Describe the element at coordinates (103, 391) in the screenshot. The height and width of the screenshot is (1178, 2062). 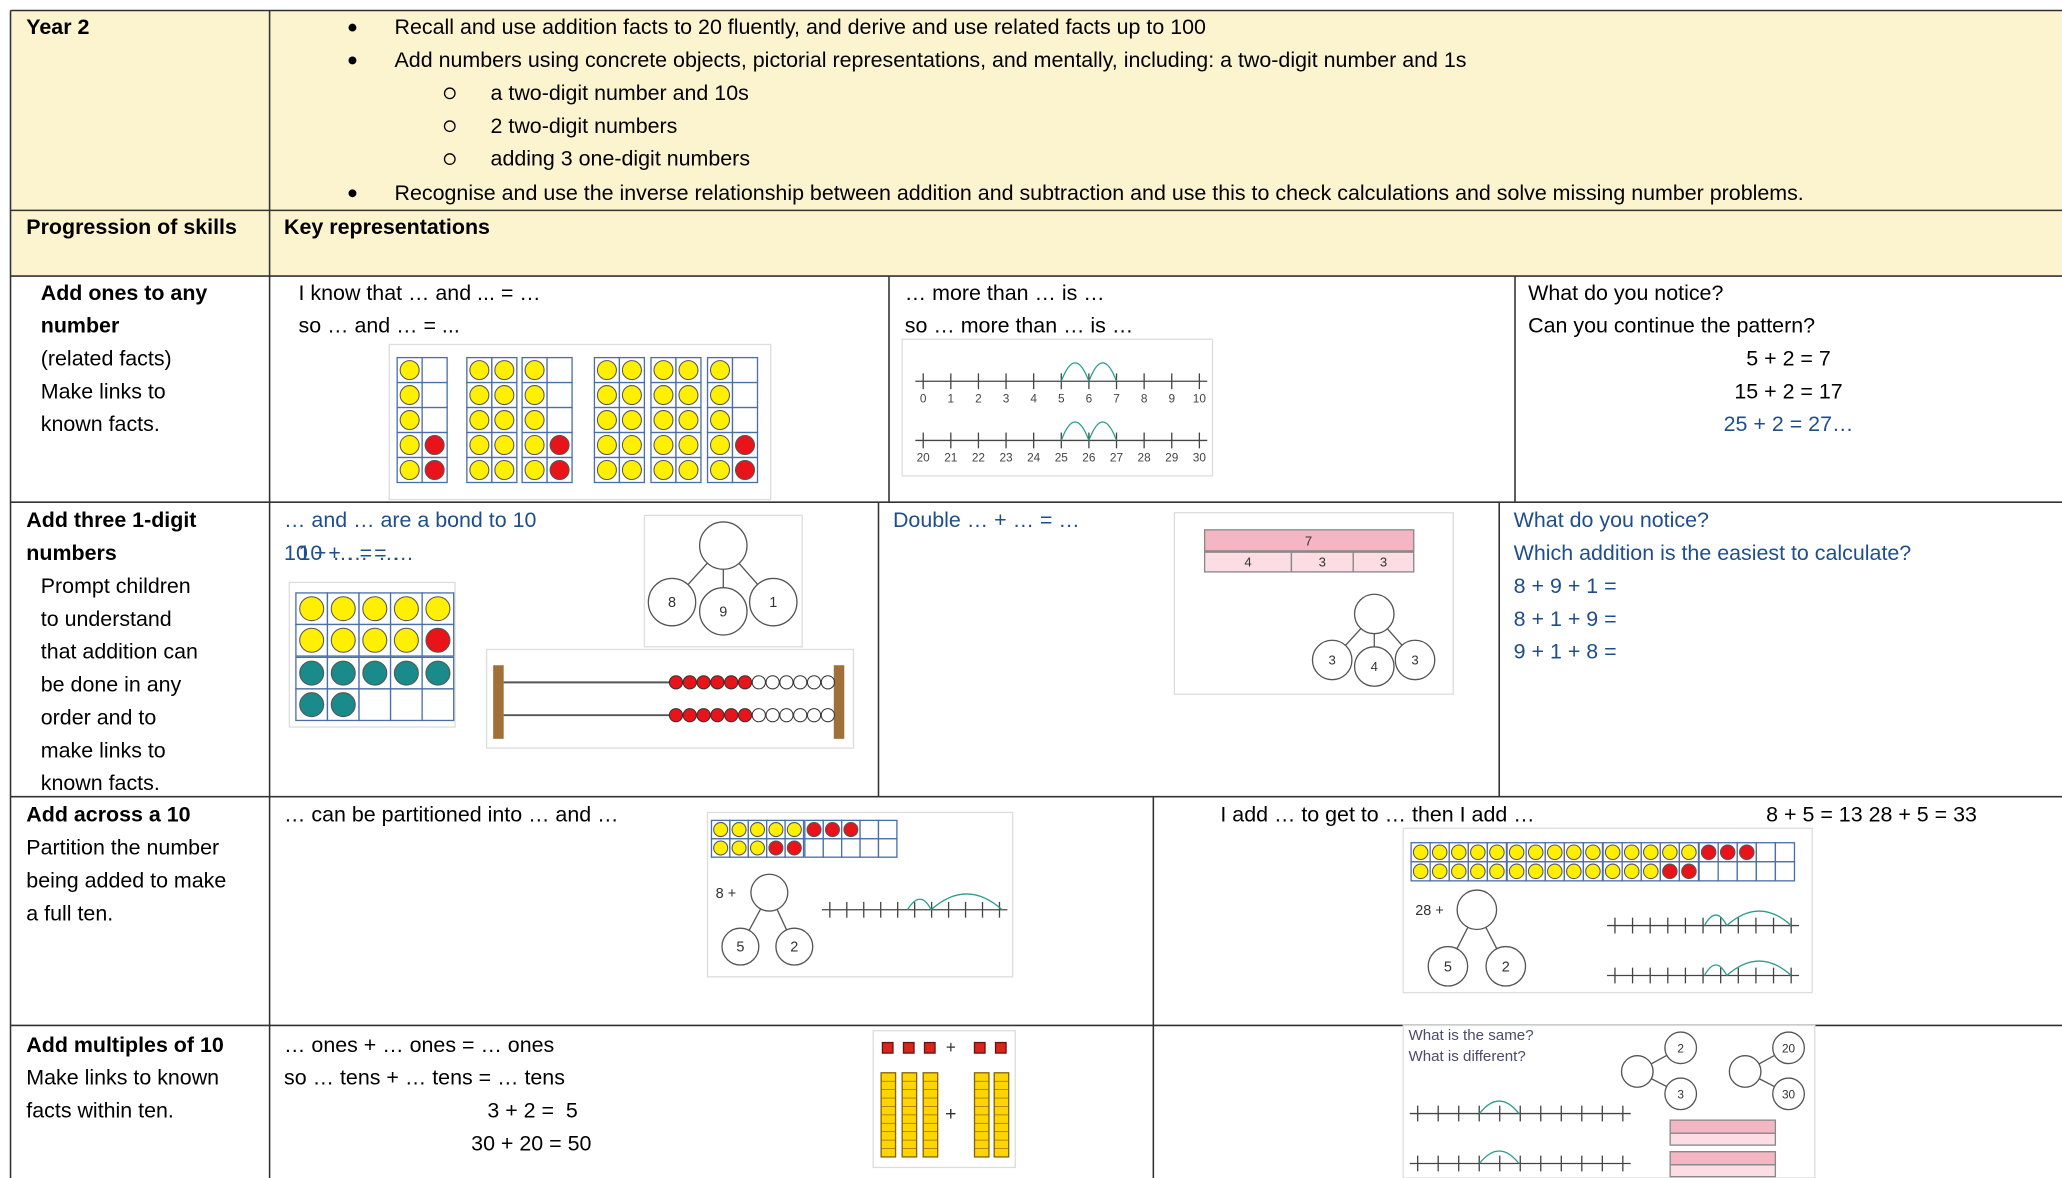
I see `skill-note: Make links to` at that location.